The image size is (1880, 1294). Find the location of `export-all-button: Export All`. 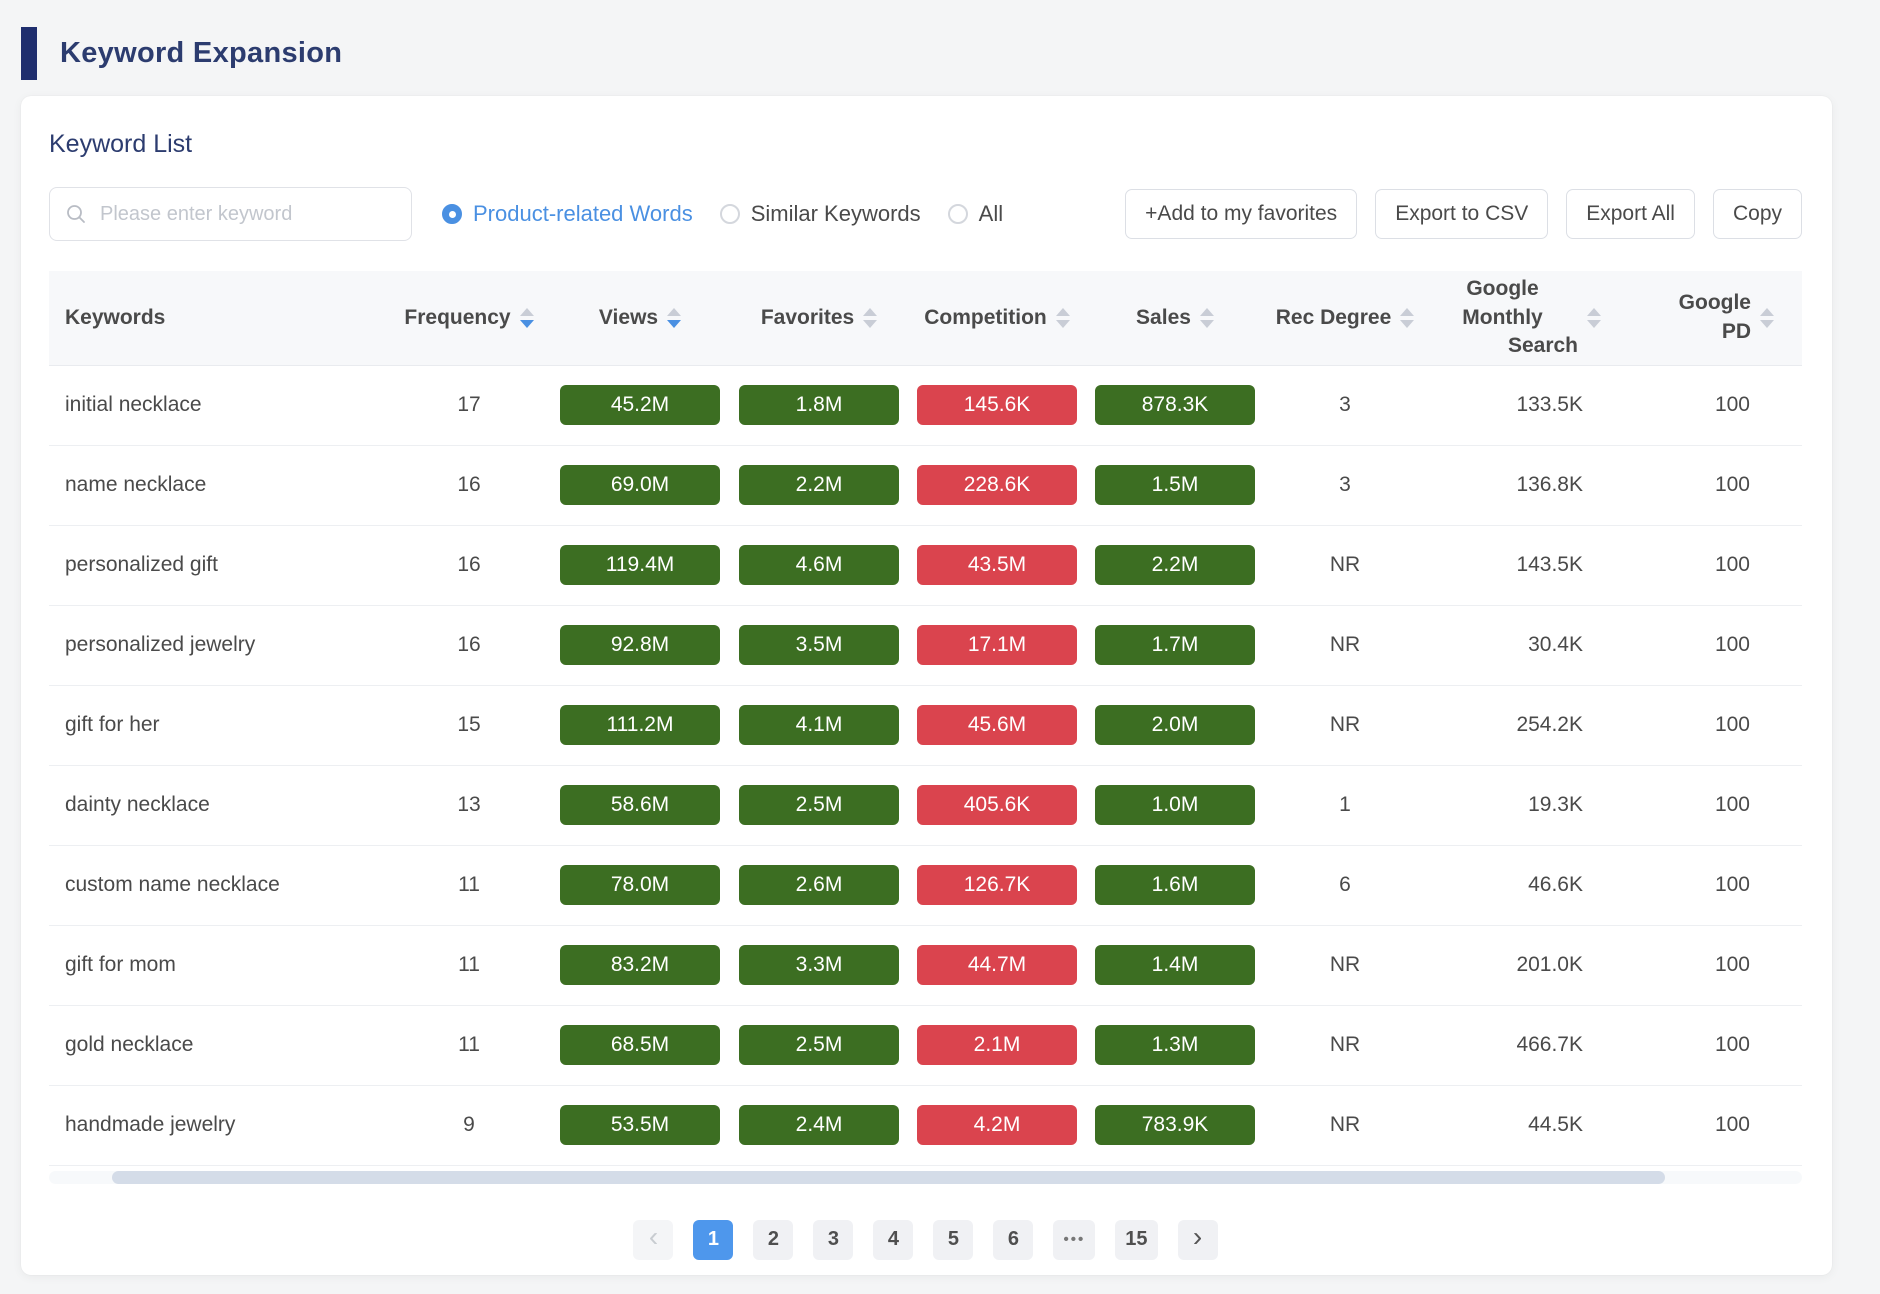

export-all-button: Export All is located at coordinates (1630, 214).